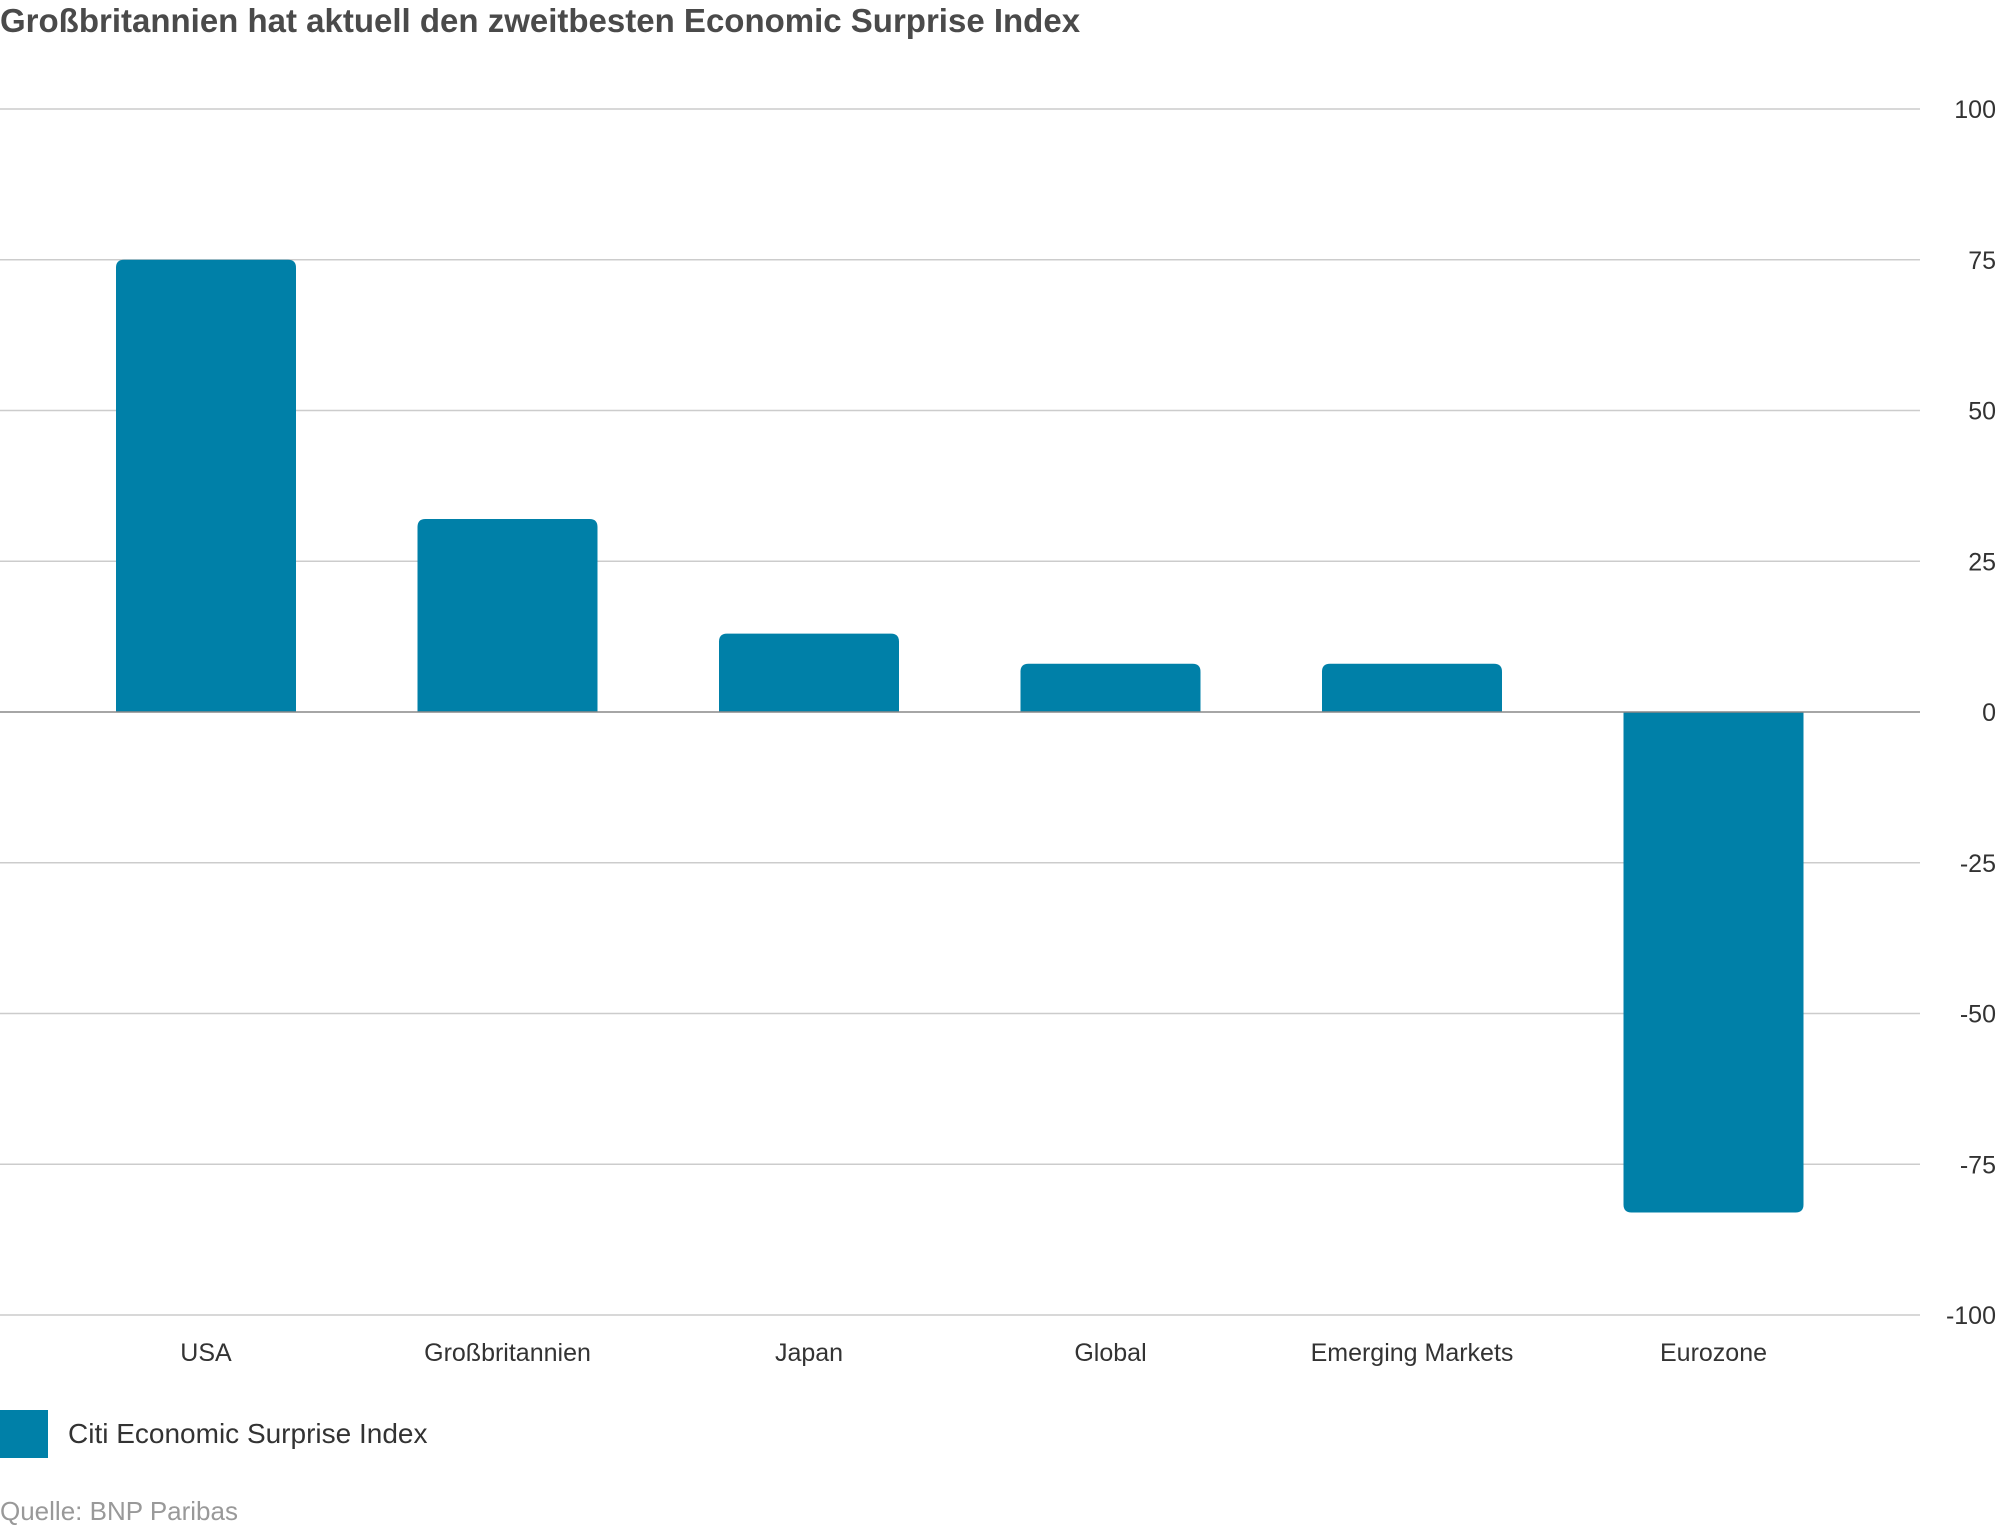 Image resolution: width=2000 pixels, height=1527 pixels. I want to click on legend: Citi Economic Surprise Index, so click(213, 1434).